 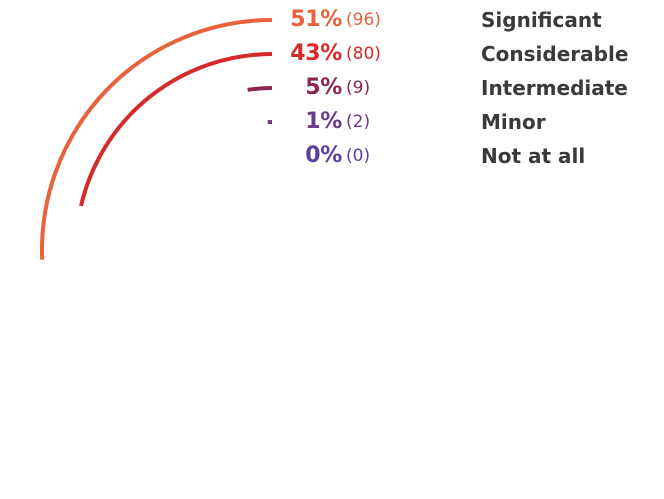 What do you see at coordinates (323, 87) in the screenshot?
I see `percent-label: 5%` at bounding box center [323, 87].